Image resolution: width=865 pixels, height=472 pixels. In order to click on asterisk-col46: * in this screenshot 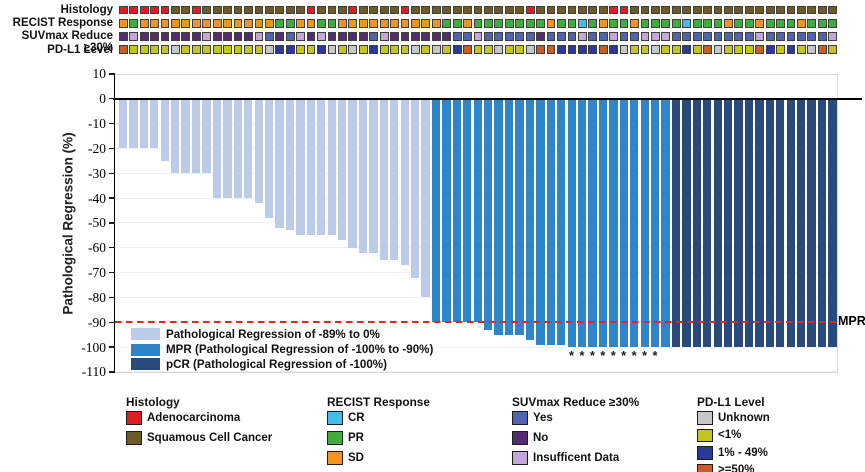, I will do `click(592, 355)`.